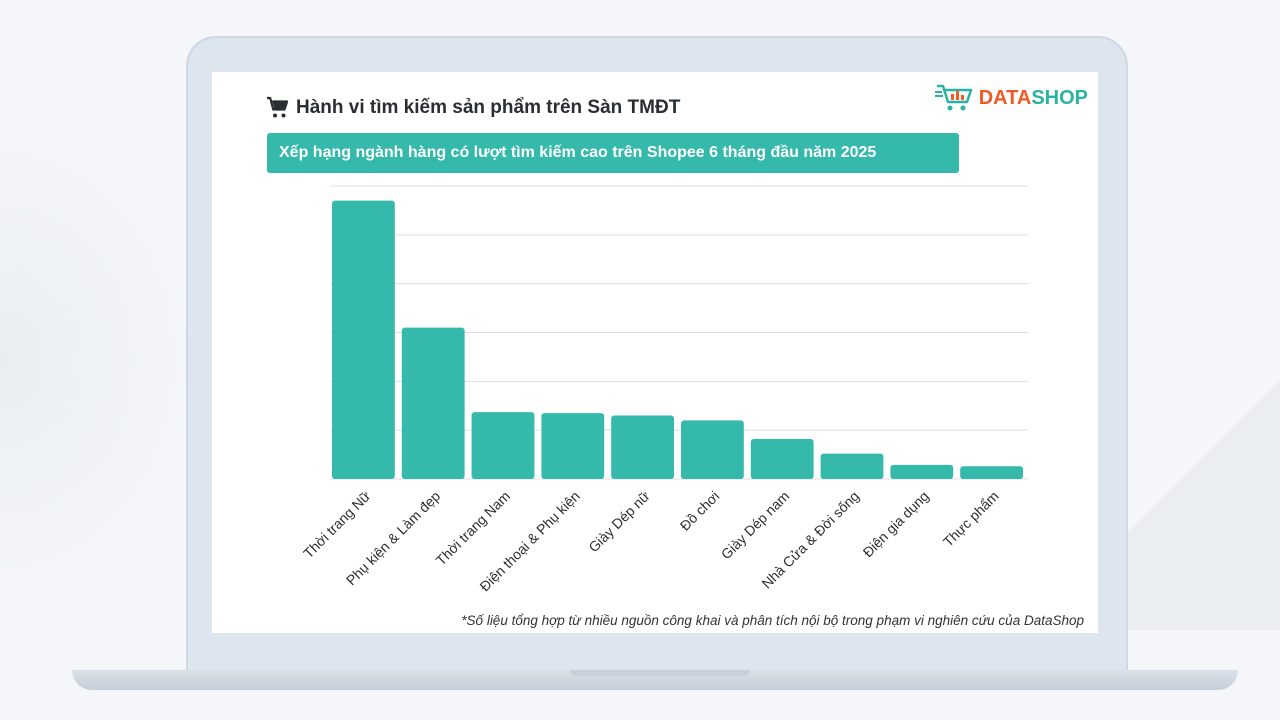 The height and width of the screenshot is (720, 1280). What do you see at coordinates (278, 108) in the screenshot?
I see `cart-icon` at bounding box center [278, 108].